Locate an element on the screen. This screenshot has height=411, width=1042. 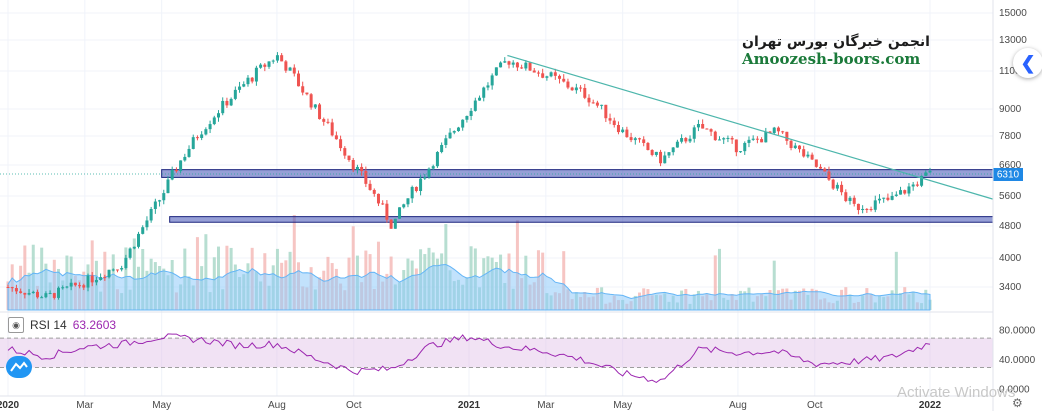
rsi-axis: 80.0000 40.0000 0.0000 is located at coordinates (1017, 361).